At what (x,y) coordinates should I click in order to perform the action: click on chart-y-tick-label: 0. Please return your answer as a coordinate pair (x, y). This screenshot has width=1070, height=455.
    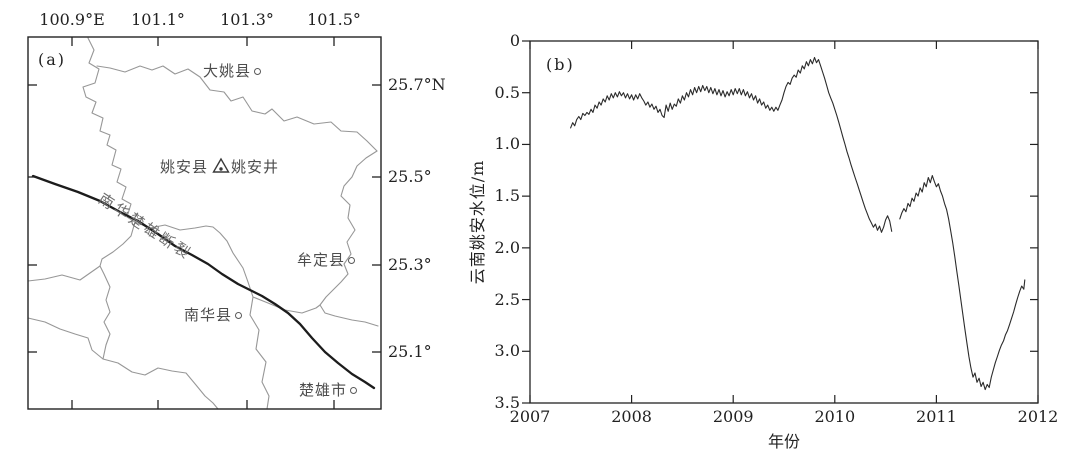
    Looking at the image, I should click on (514, 40).